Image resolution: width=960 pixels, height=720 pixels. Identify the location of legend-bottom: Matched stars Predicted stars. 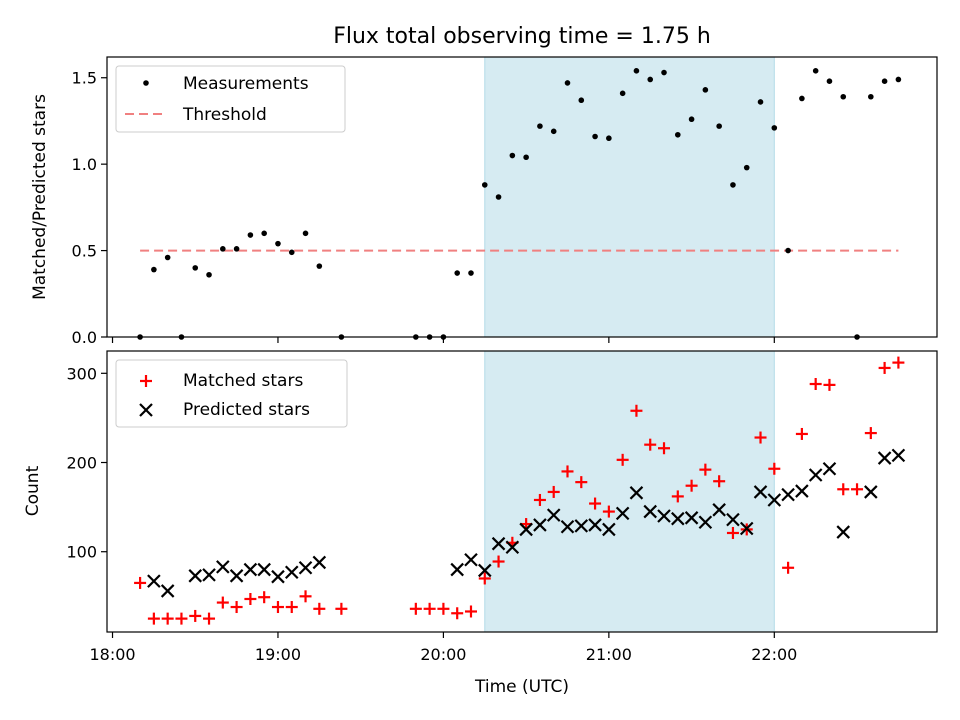
(231, 393).